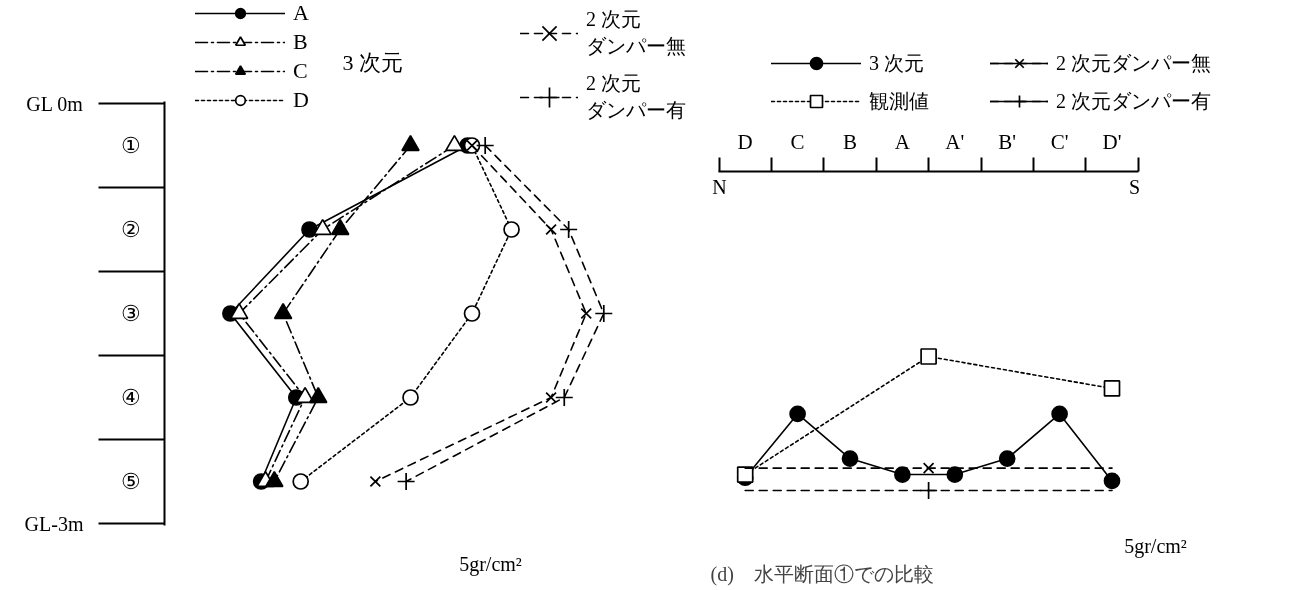 The height and width of the screenshot is (590, 1292). What do you see at coordinates (54, 523) in the screenshot?
I see `text: GL-3m` at bounding box center [54, 523].